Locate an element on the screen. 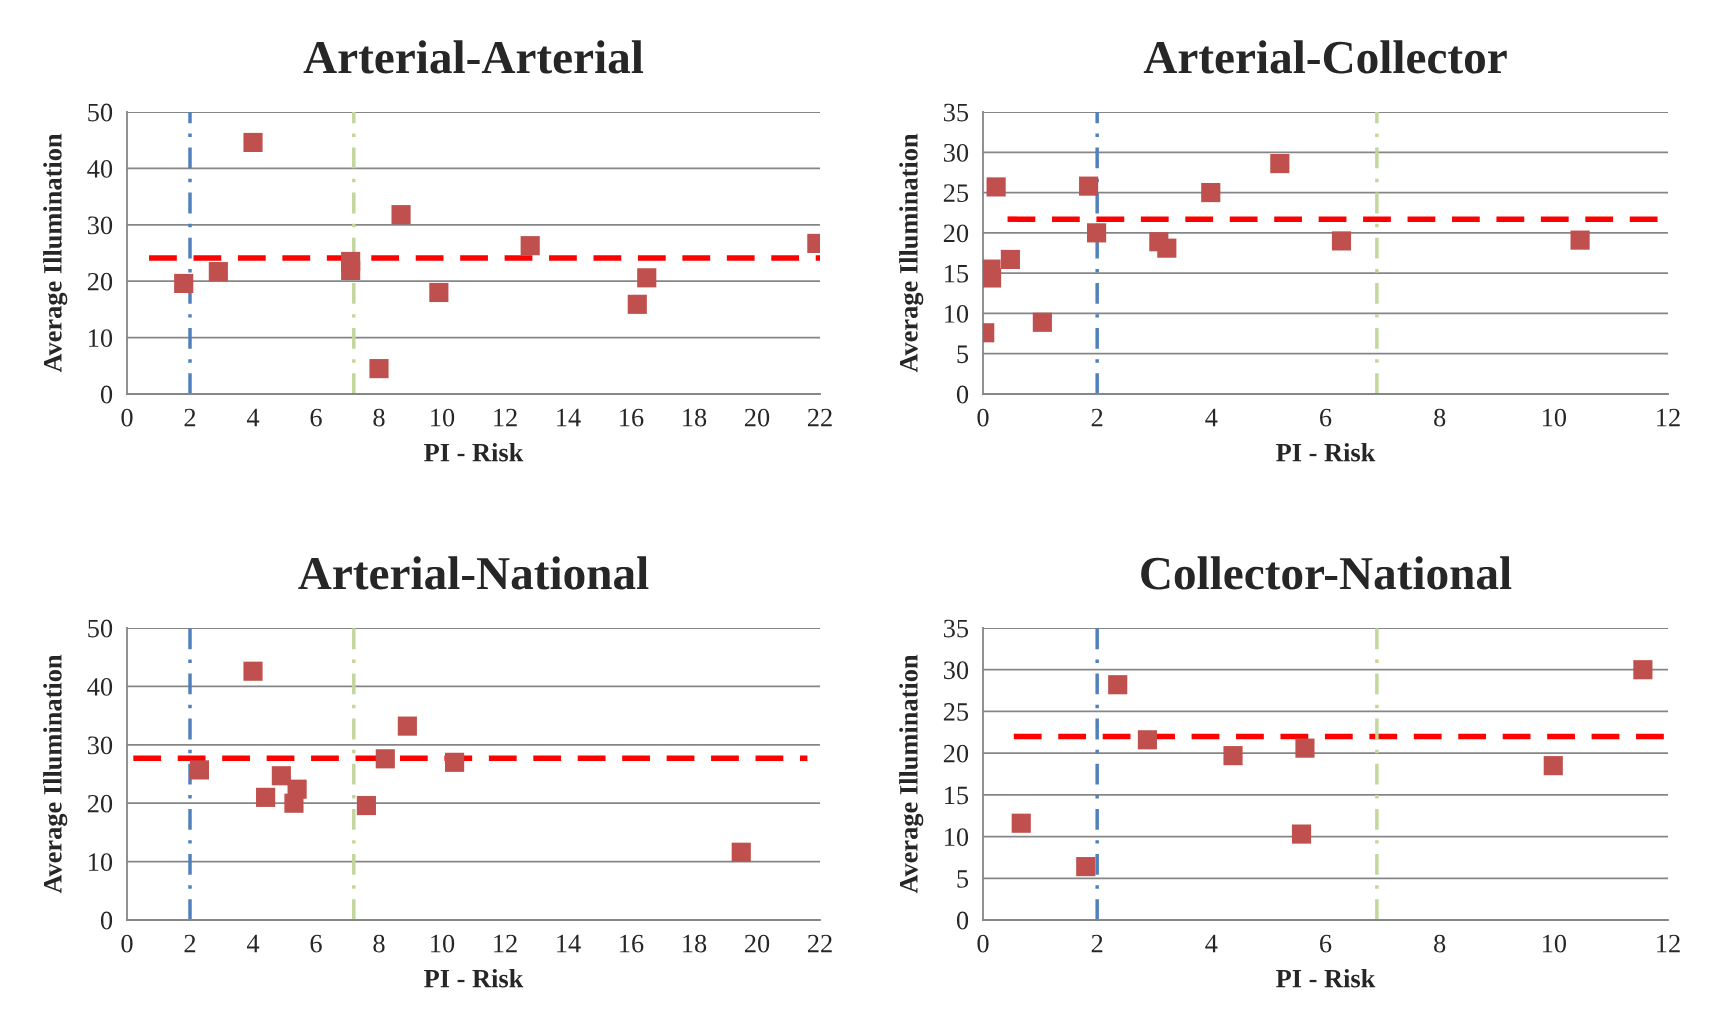 The height and width of the screenshot is (1034, 1709). y-tick-label: 15 is located at coordinates (957, 273).